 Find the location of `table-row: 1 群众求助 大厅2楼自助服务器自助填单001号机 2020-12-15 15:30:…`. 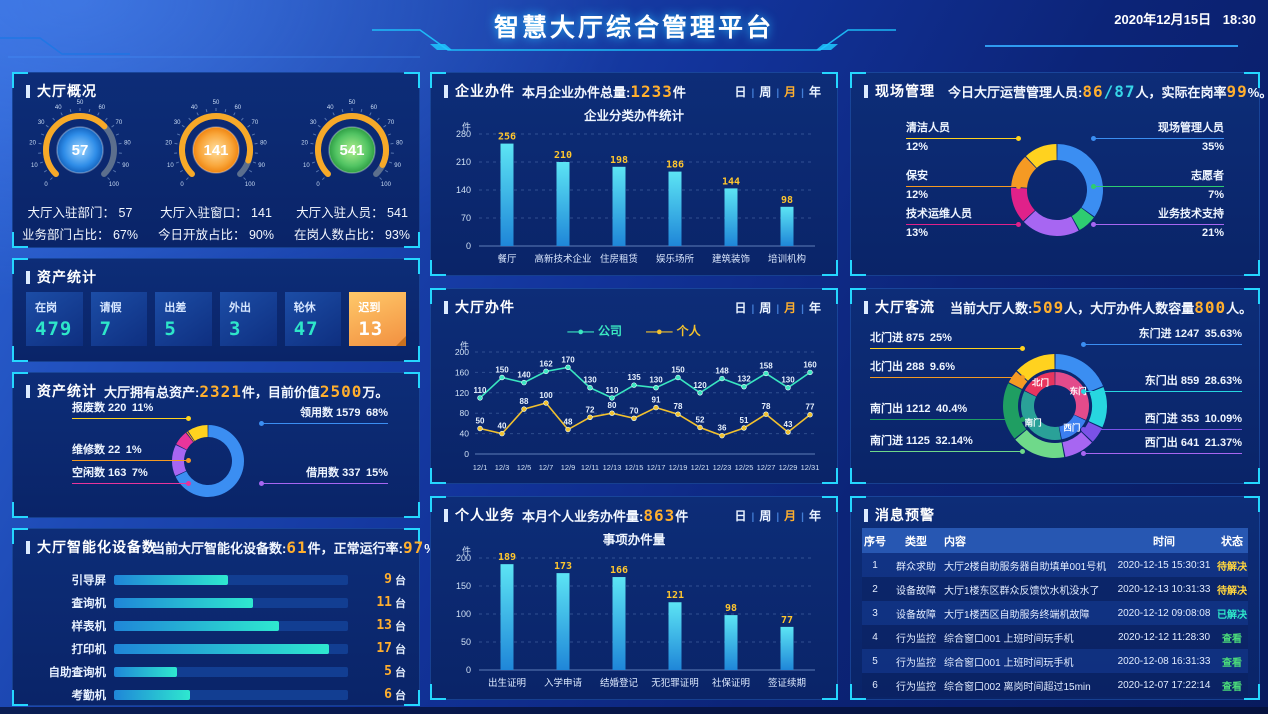

table-row: 1 群众求助 大厅2楼自助服务器自助填单001号机 2020-12-15 15:30:… is located at coordinates (1055, 565).